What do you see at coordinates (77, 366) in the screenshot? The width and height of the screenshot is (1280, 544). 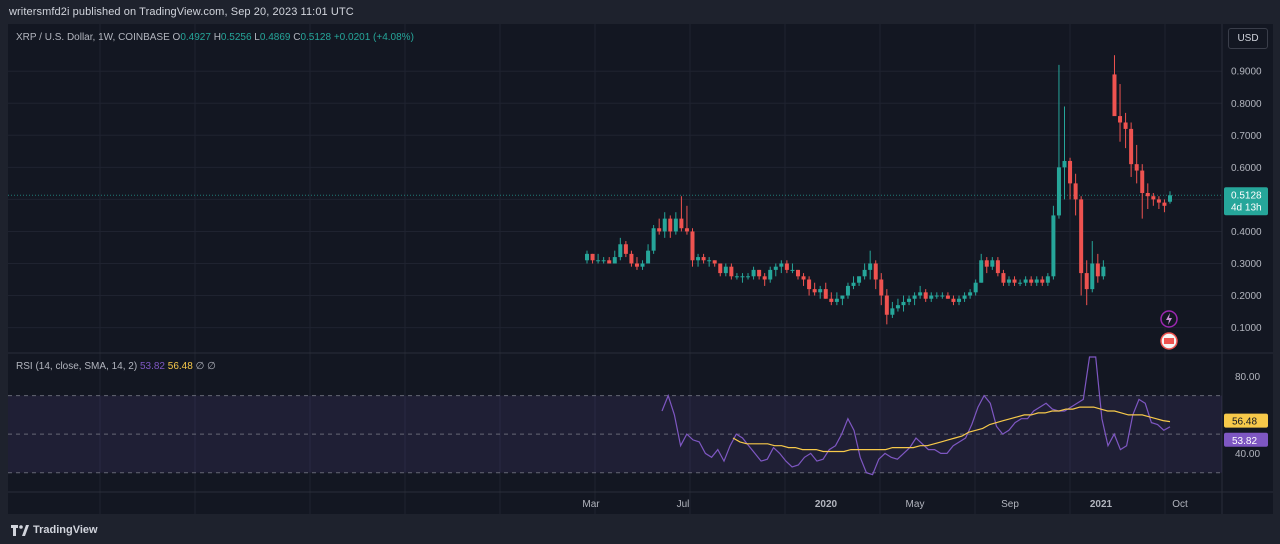 I see `rsi-label: RSI (14, close, SMA, 14, 2)` at bounding box center [77, 366].